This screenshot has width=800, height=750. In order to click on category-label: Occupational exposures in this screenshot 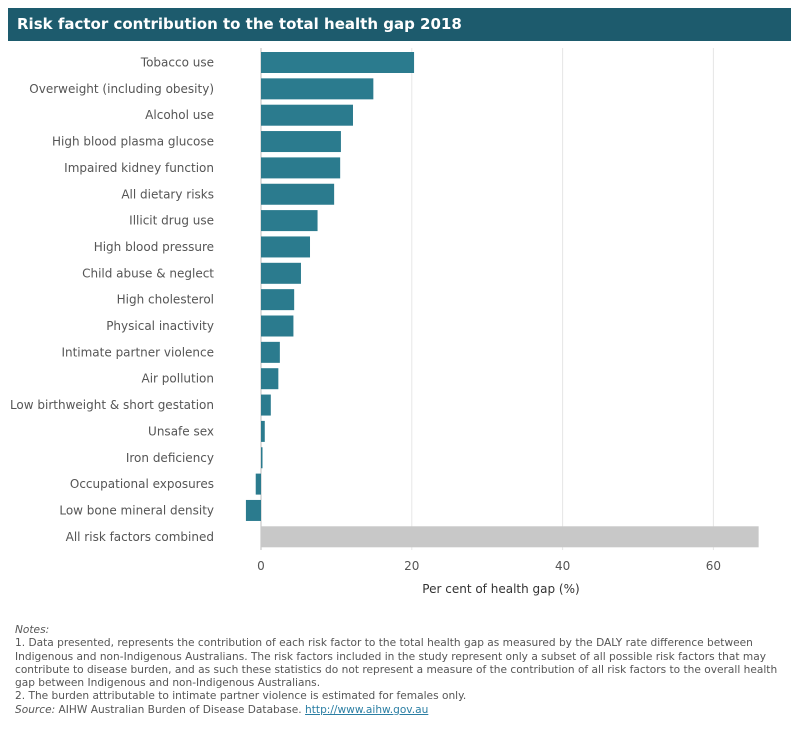, I will do `click(142, 484)`.